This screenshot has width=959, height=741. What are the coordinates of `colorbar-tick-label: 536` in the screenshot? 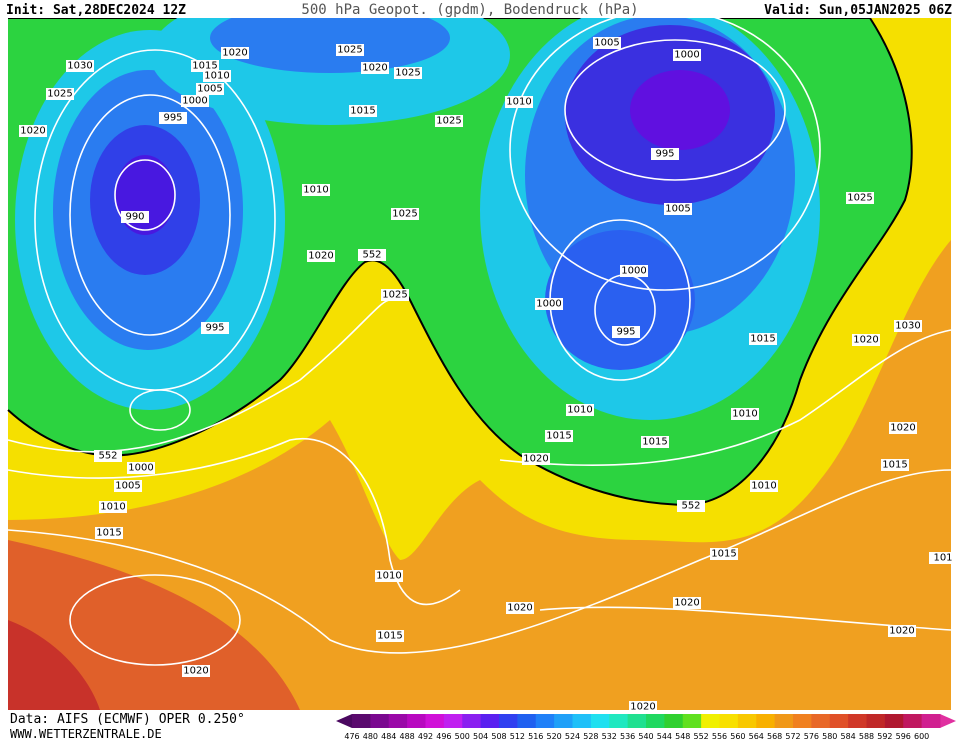 It's located at (627, 736).